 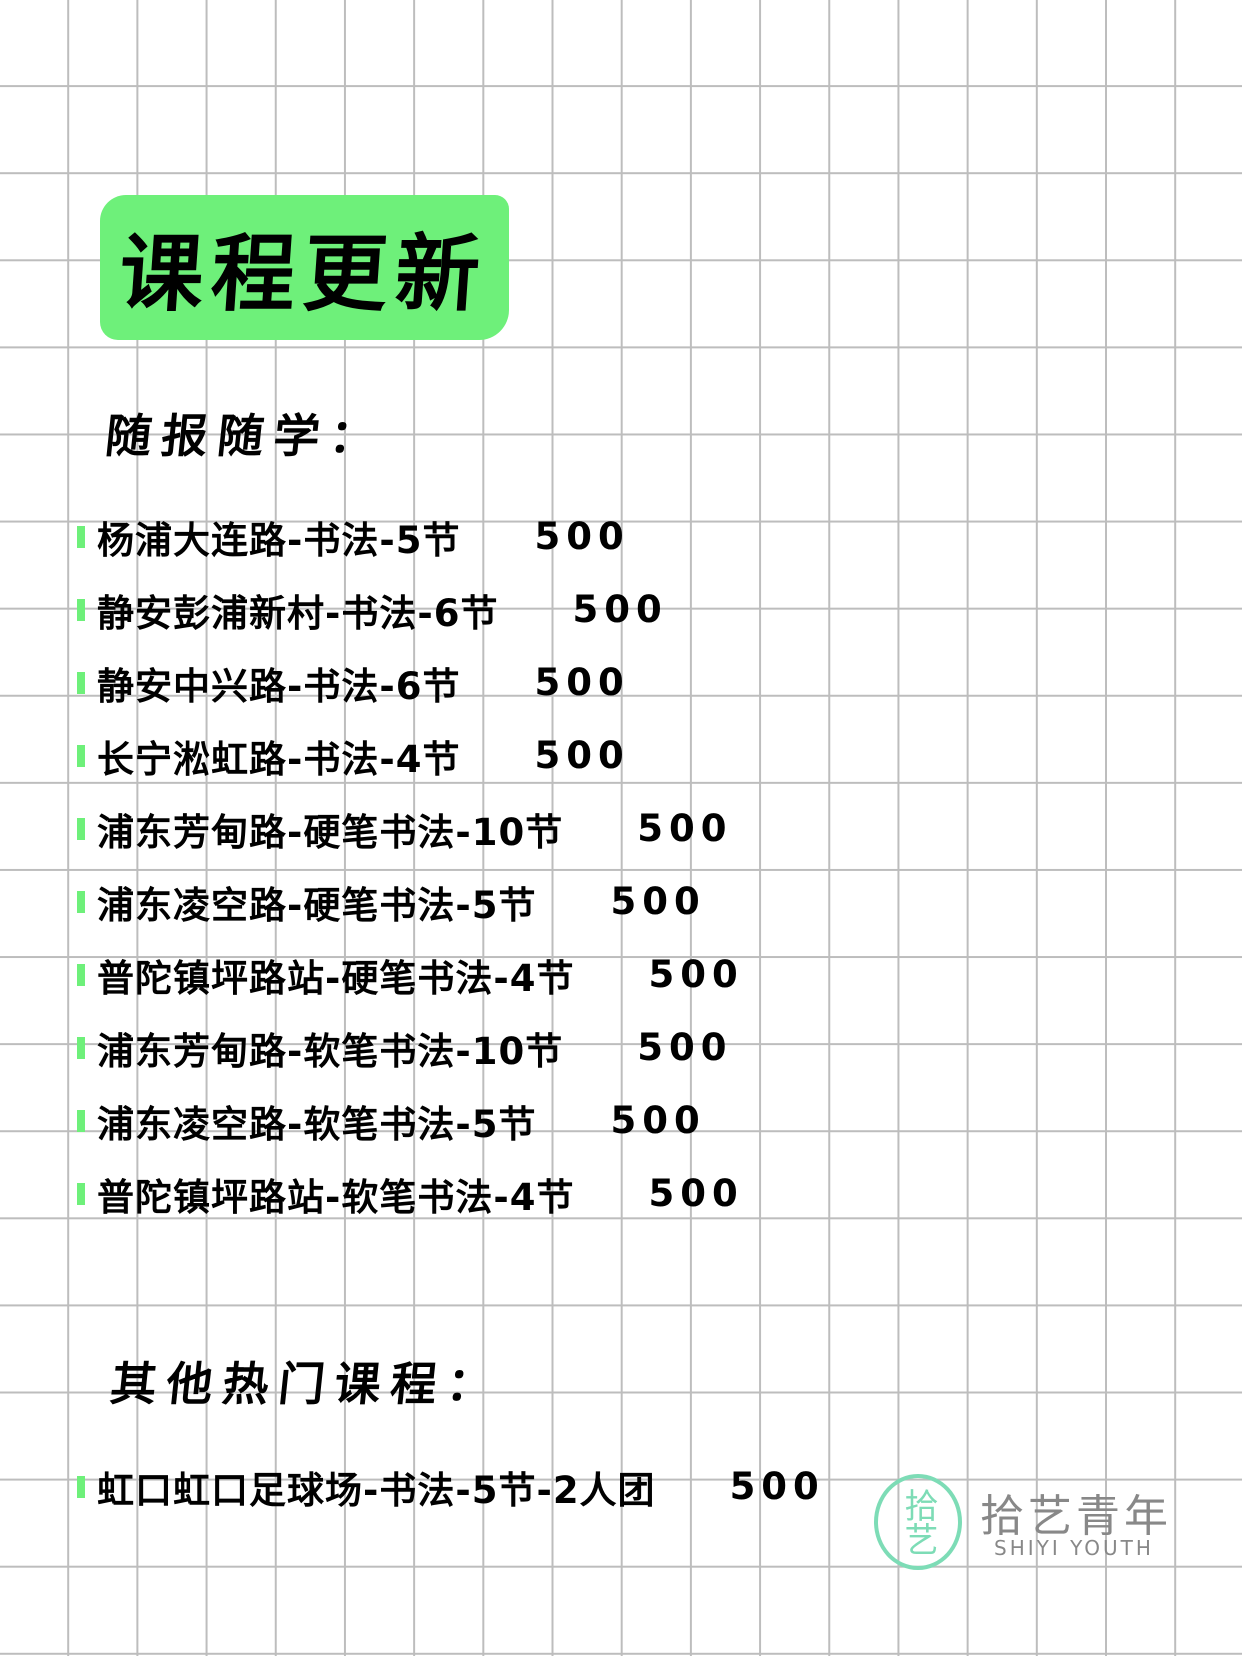 I want to click on list-item: 浦东凌空路-硬笔书法-5节 500, so click(x=410, y=901).